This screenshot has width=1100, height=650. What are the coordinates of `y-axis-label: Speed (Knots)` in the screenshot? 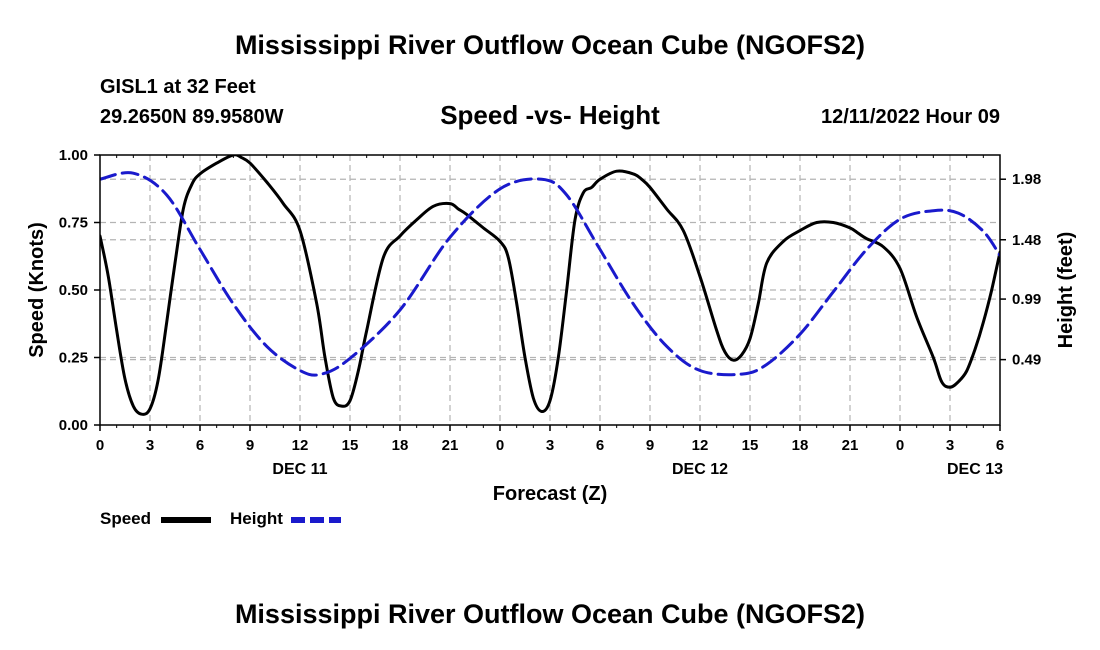 It's located at (37, 290).